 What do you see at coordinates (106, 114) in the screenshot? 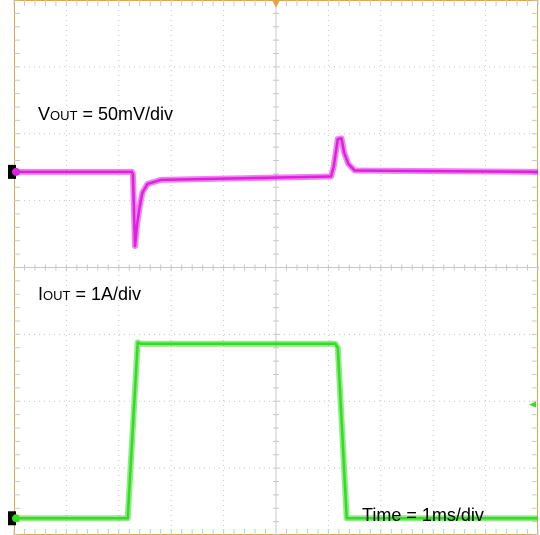
I see `vout-scale-label: VOUT = 50mV/div` at bounding box center [106, 114].